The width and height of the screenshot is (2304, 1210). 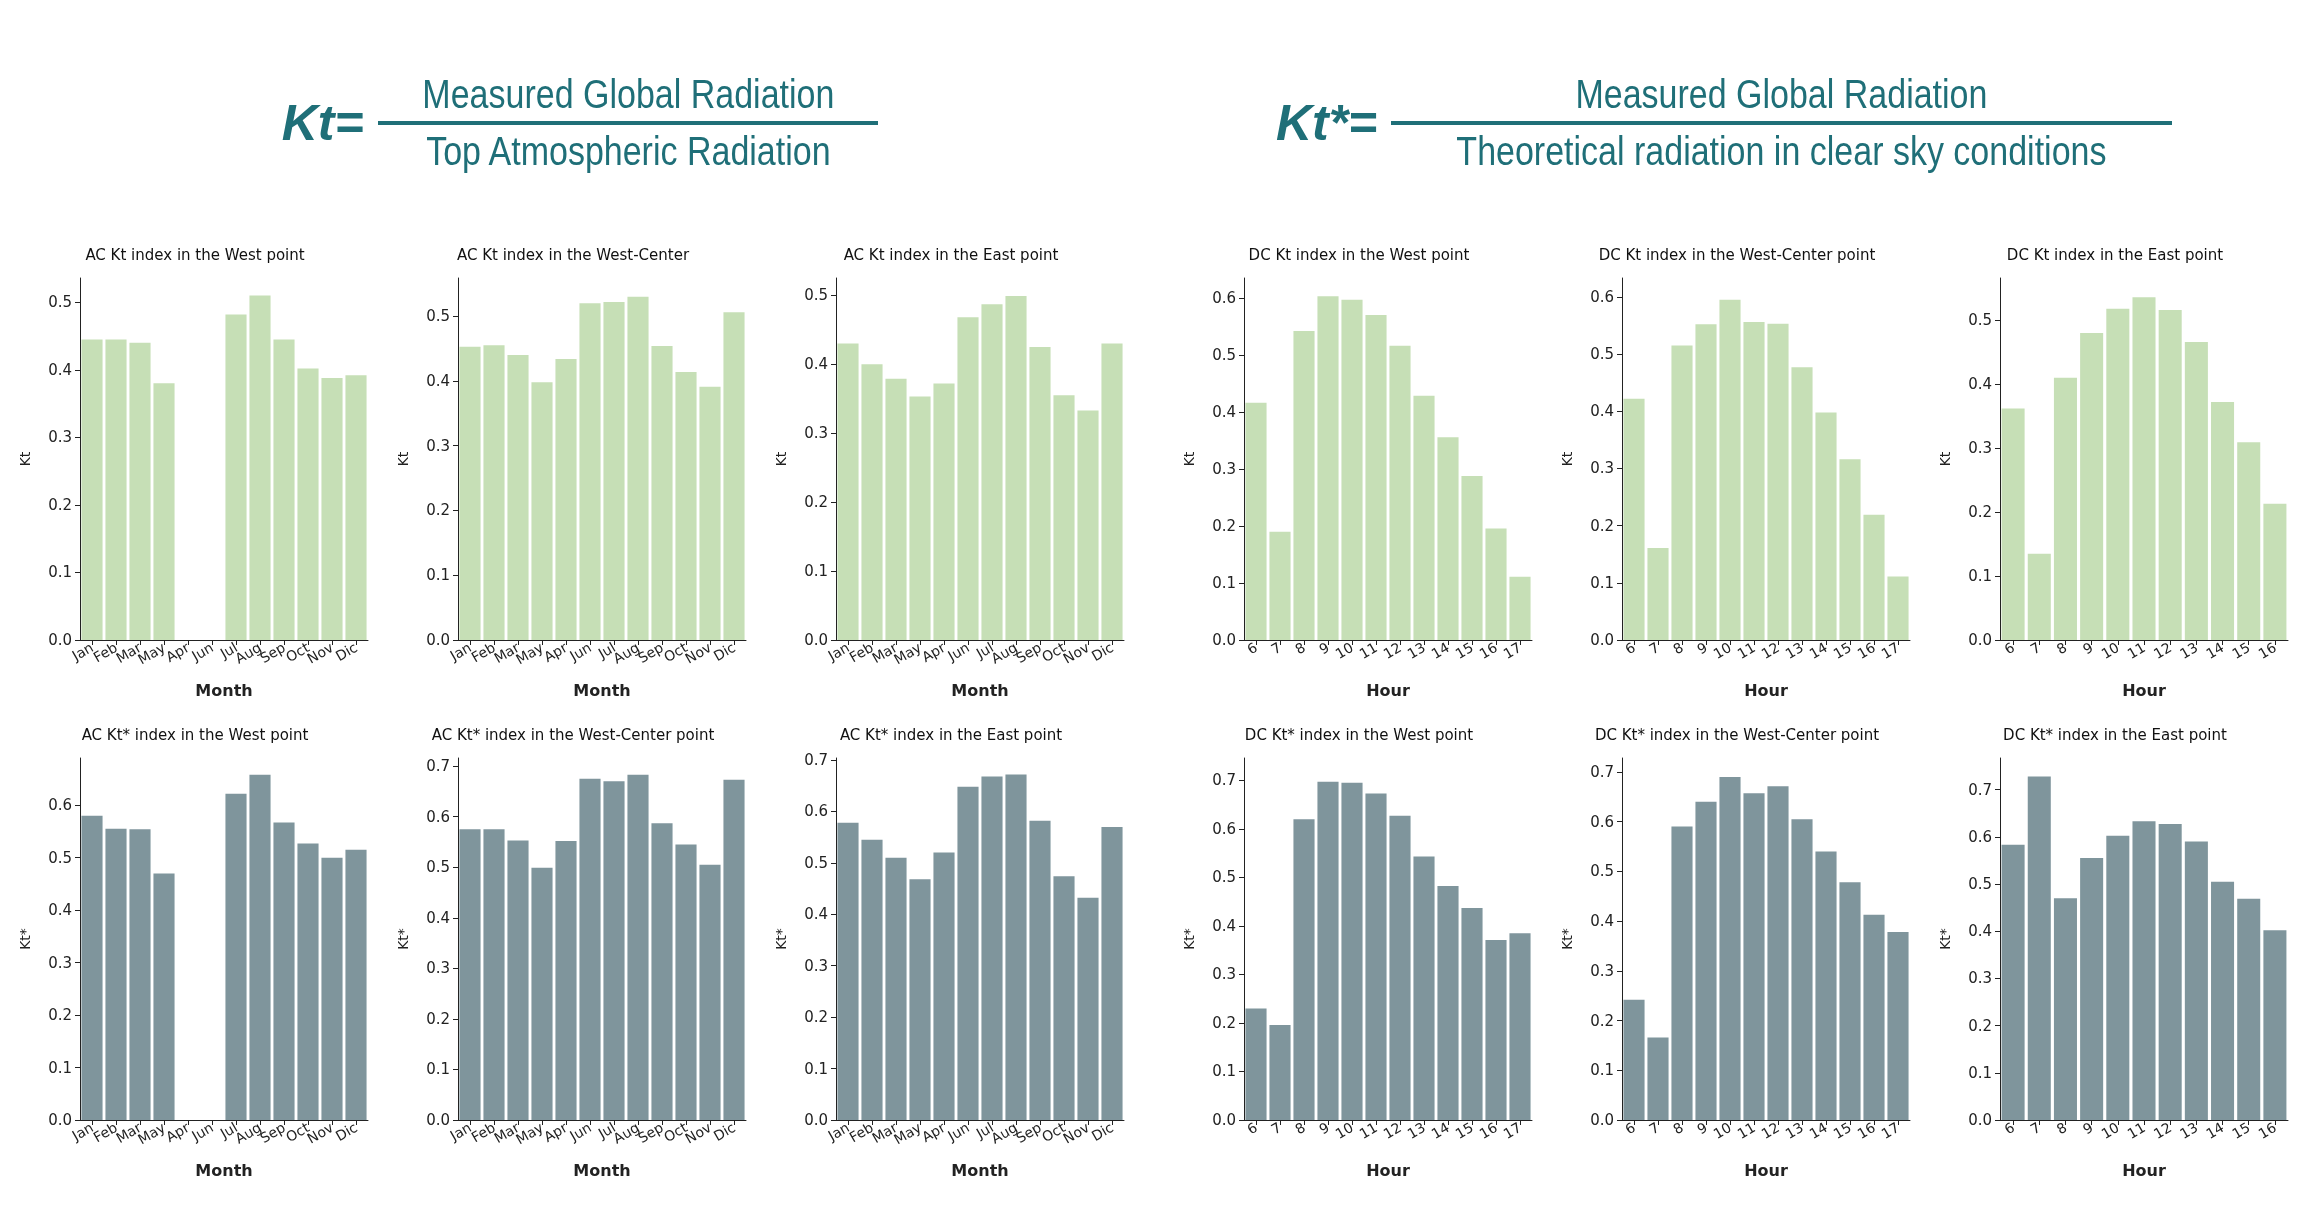 What do you see at coordinates (1737, 254) in the screenshot?
I see `chart-title: DC Kt index in the West-Center point` at bounding box center [1737, 254].